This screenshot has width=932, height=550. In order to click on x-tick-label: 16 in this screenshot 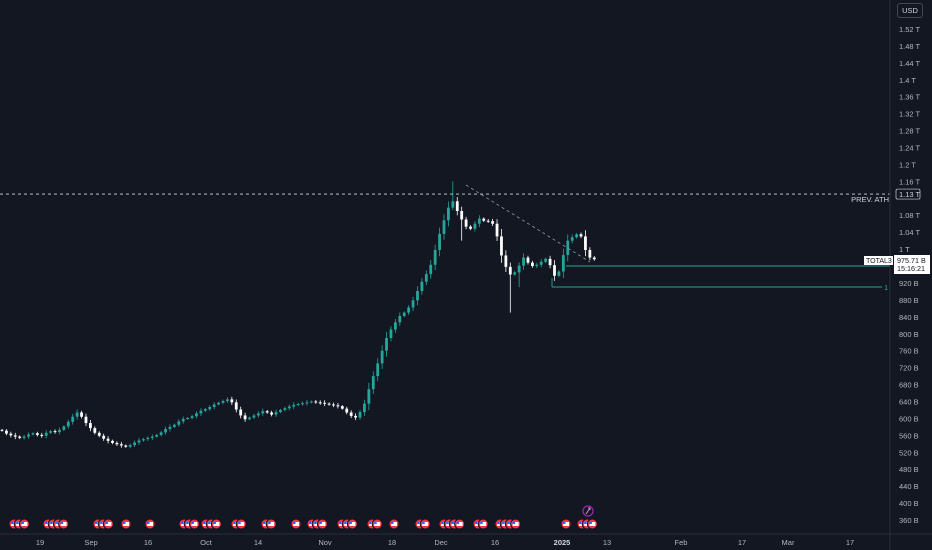, I will do `click(148, 542)`.